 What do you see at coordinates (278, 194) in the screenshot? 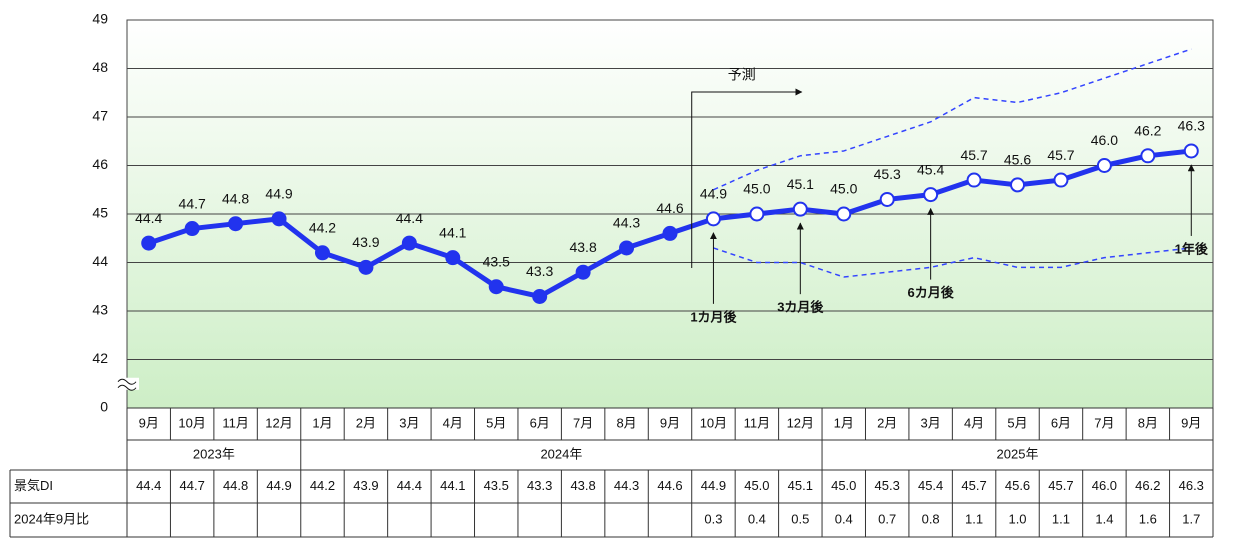
I see `data-label: 44.9` at bounding box center [278, 194].